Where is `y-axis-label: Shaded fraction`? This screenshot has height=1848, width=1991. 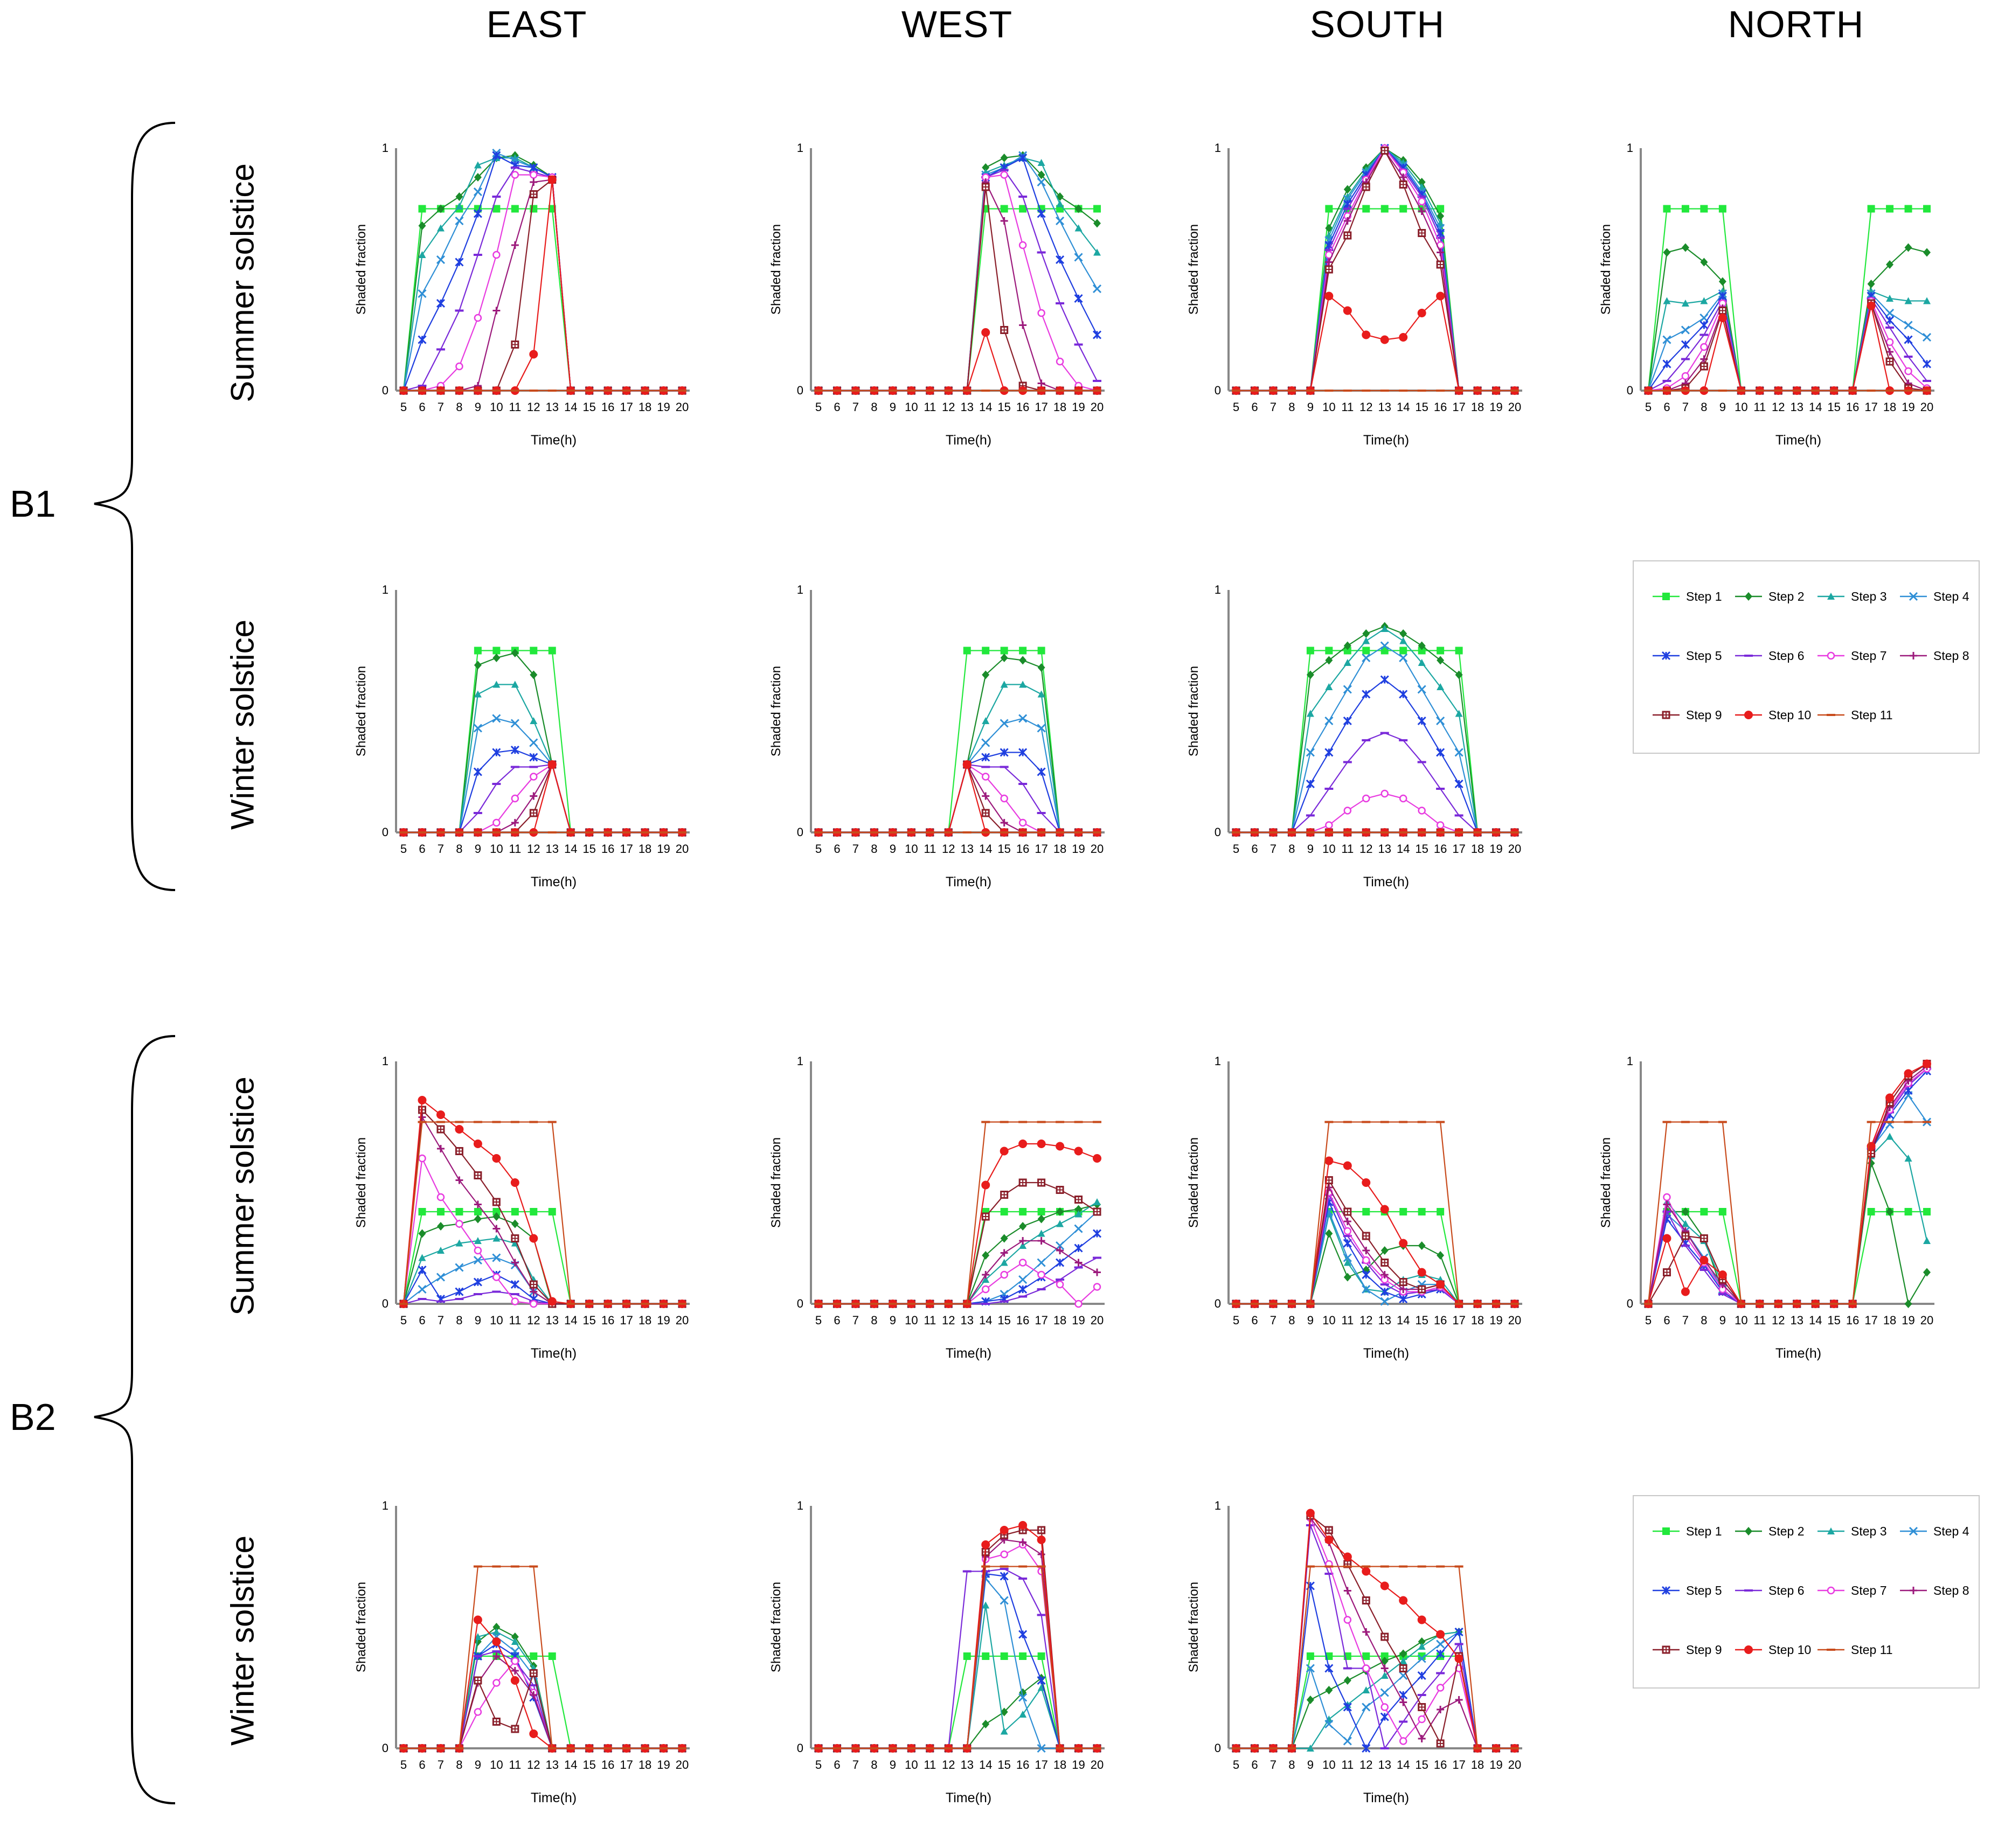 y-axis-label: Shaded fraction is located at coordinates (361, 1182).